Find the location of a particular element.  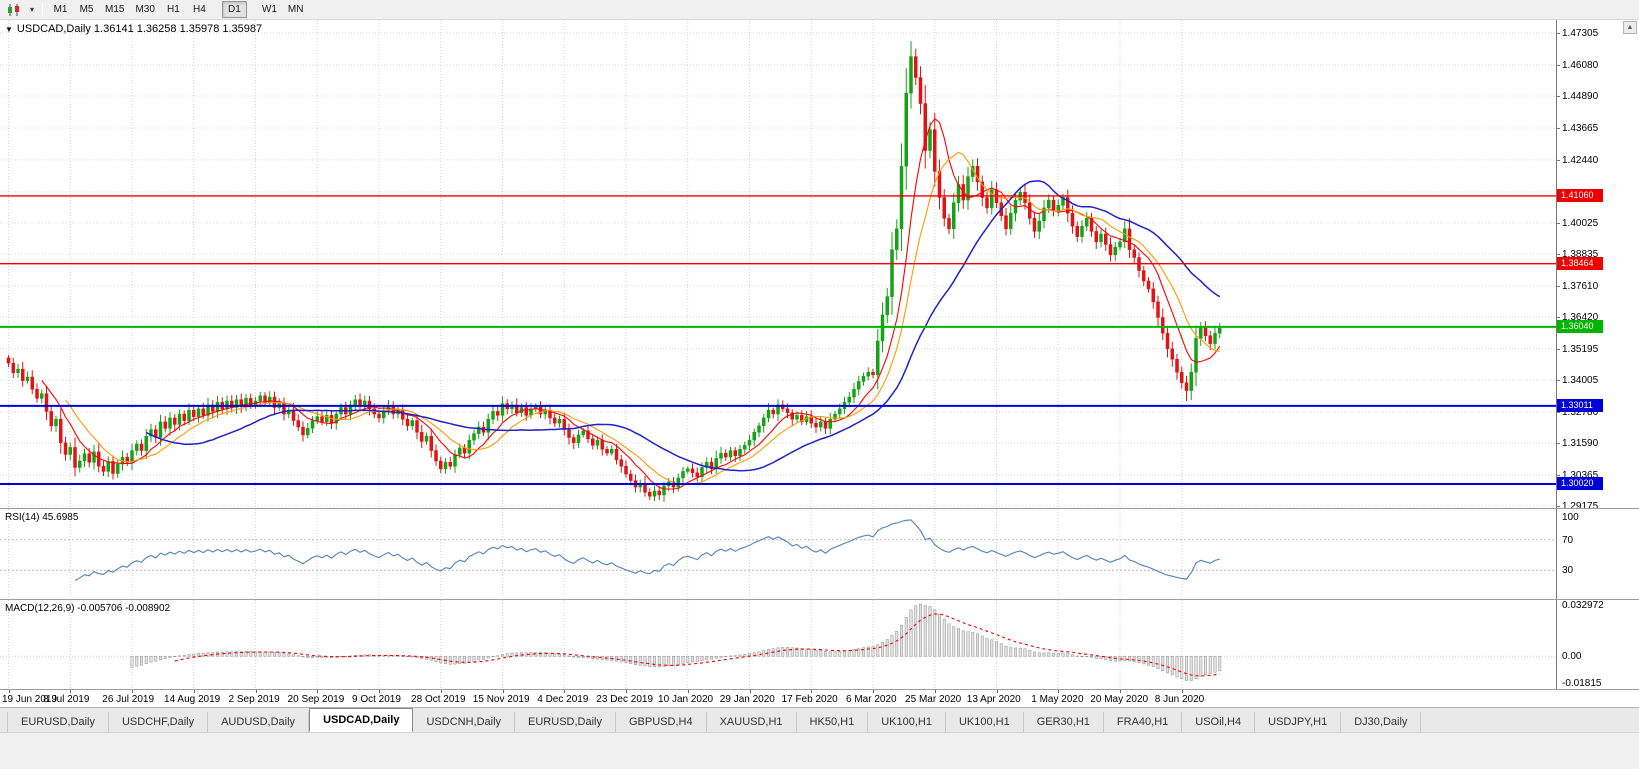

price-line-badge: 1.30020 is located at coordinates (1580, 484).